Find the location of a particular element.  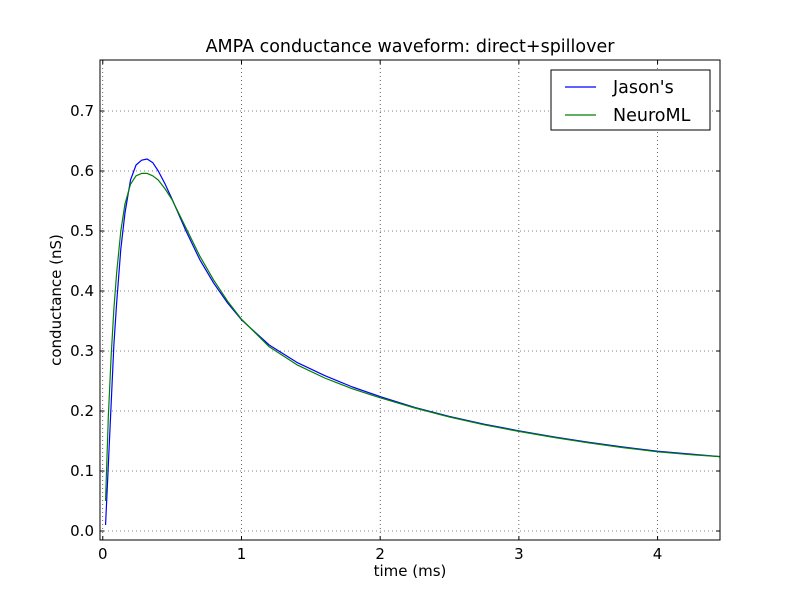

y-tick-label: 0.3 is located at coordinates (82, 351).